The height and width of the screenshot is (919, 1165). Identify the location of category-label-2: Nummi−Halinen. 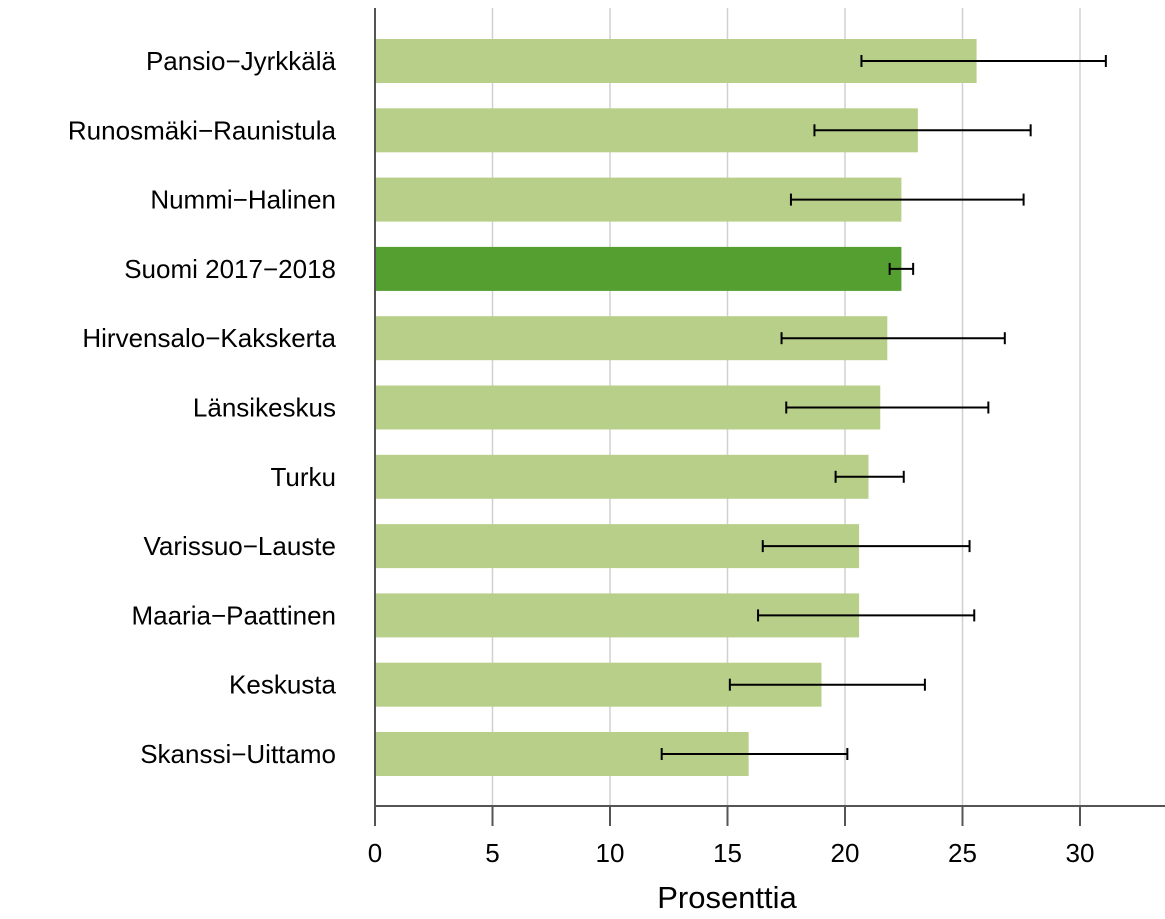
(243, 200).